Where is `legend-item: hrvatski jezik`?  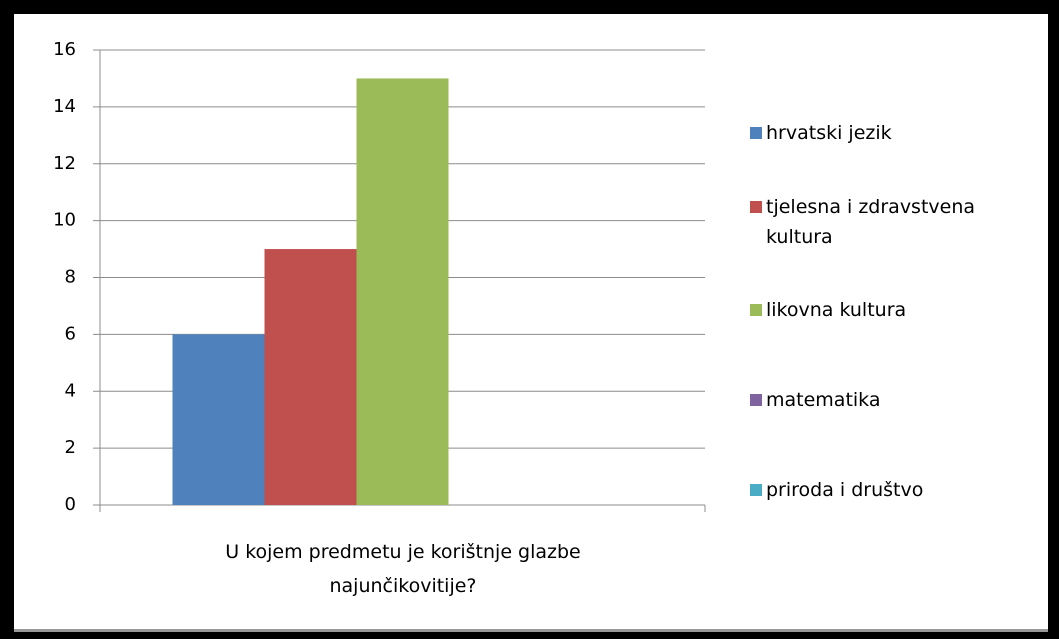
legend-item: hrvatski jezik is located at coordinates (892, 133).